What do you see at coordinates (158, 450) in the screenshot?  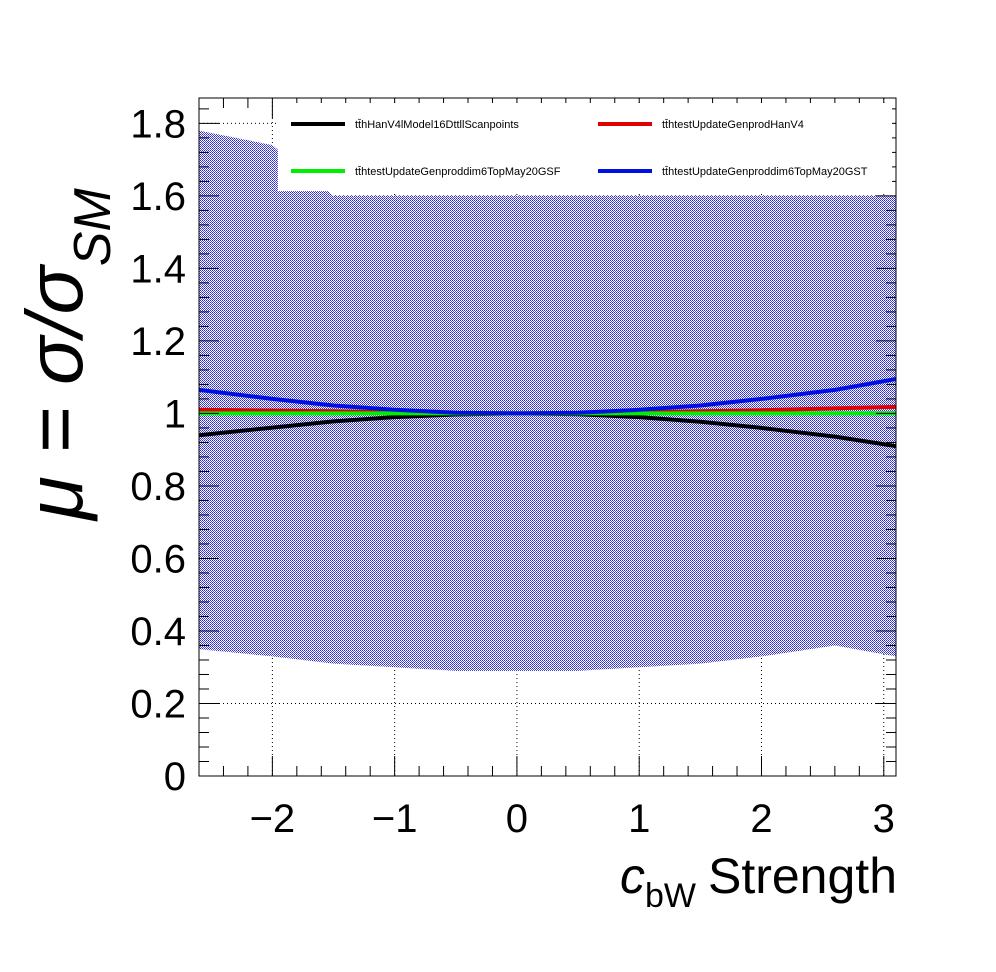 I see `y-tick-labels: 0 0.2 0.4 0.6 0.8 1 1.2 1.4 1.6 1.8` at bounding box center [158, 450].